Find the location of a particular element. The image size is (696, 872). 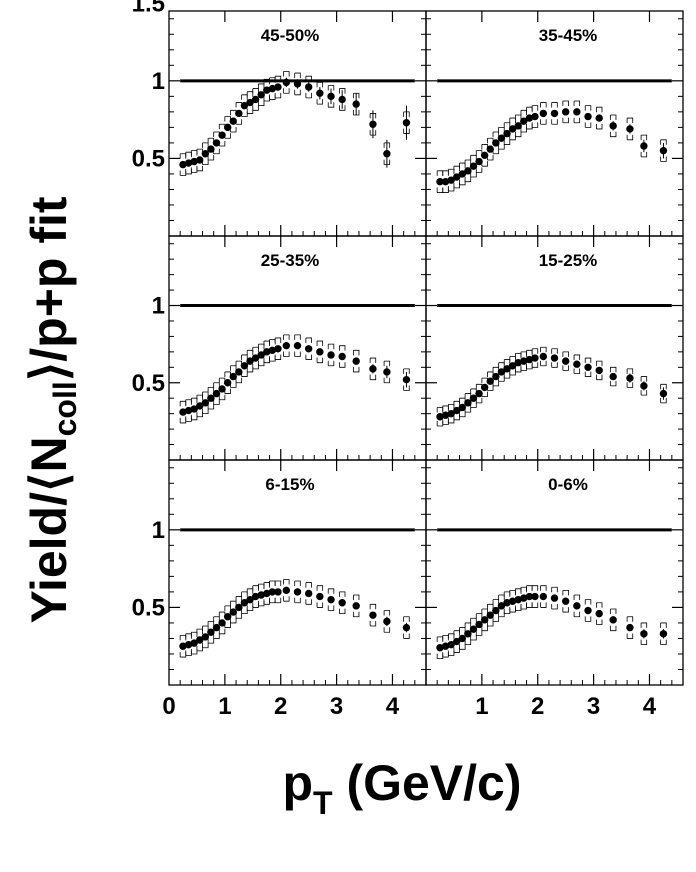

panel-label: 25-35% is located at coordinates (290, 260).